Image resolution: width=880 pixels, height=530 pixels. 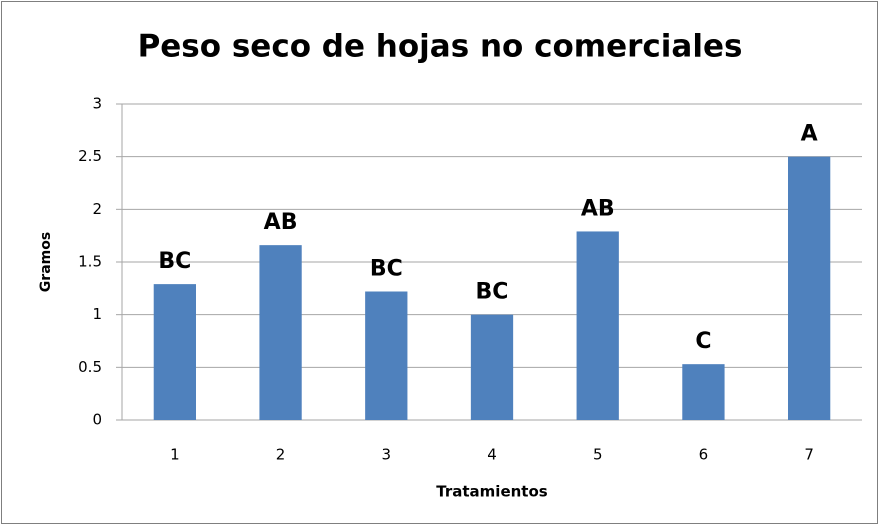 What do you see at coordinates (809, 134) in the screenshot?
I see `bar-annotation: A` at bounding box center [809, 134].